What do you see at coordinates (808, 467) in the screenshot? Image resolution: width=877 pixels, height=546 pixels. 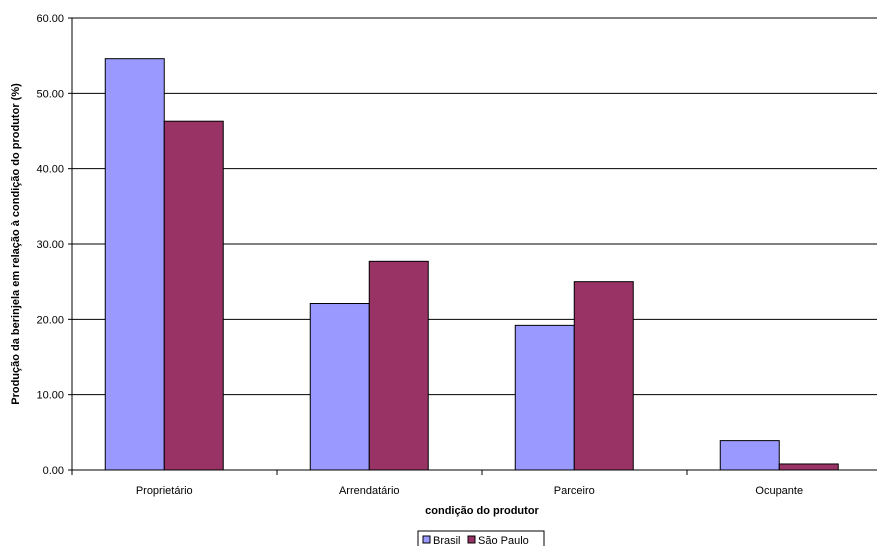 I see `bar-são-paulo-3` at bounding box center [808, 467].